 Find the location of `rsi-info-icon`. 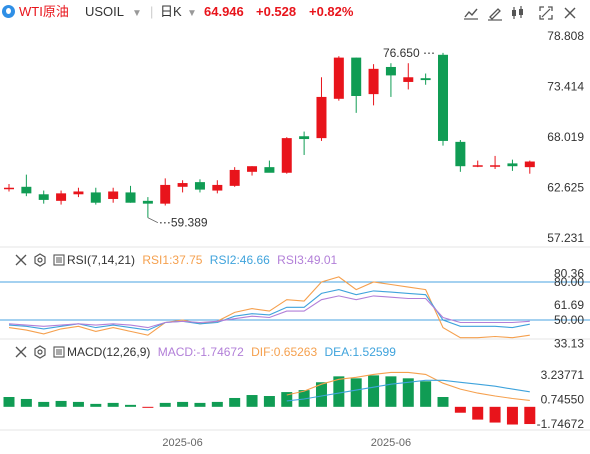

rsi-info-icon is located at coordinates (59, 260).